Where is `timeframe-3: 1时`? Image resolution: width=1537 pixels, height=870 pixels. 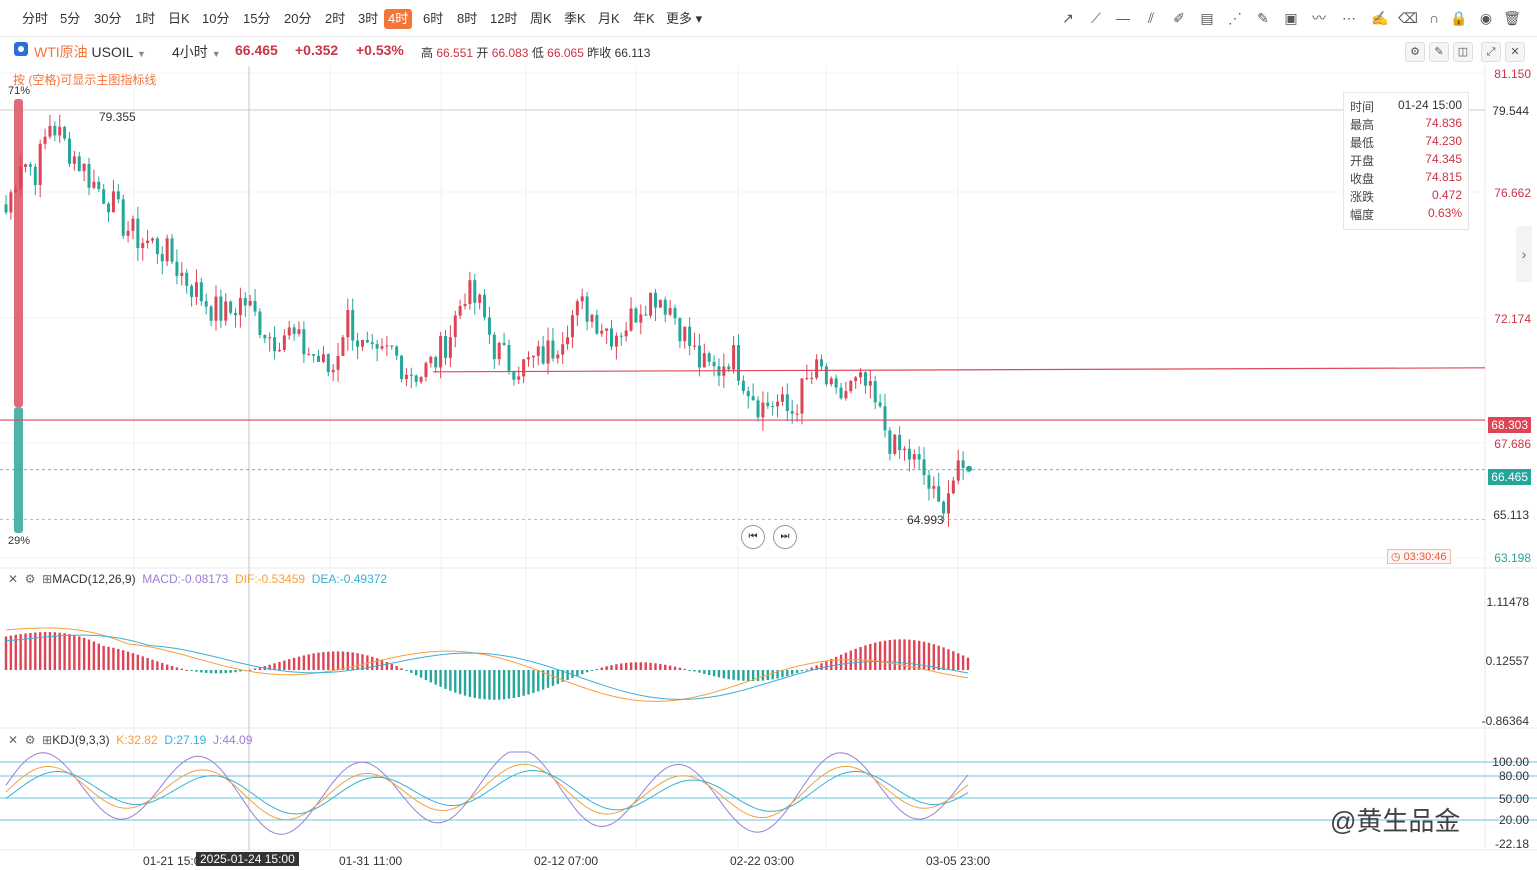 timeframe-3: 1时 is located at coordinates (145, 18).